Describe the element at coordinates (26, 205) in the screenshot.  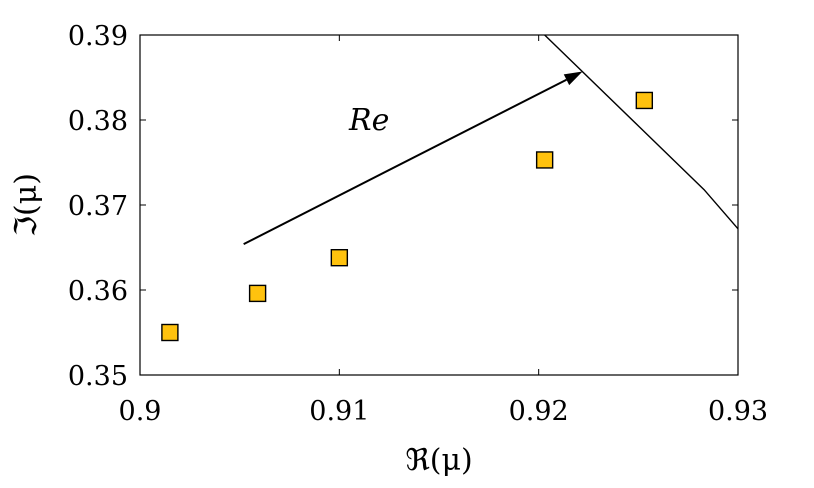
I see `y-axis-title: ℑ(μ)` at that location.